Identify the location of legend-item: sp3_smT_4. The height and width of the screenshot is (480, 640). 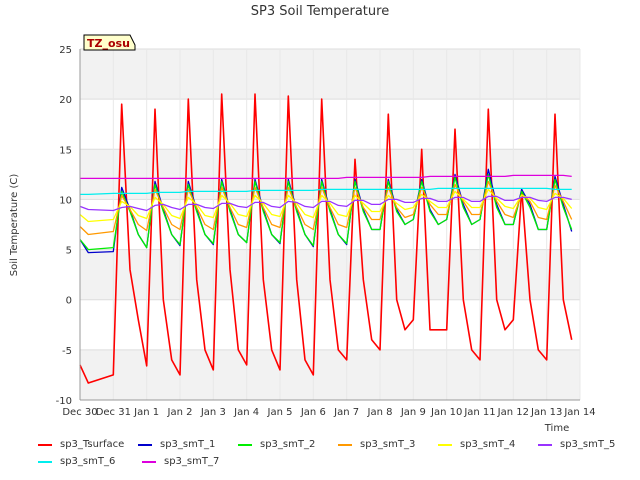
(488, 444).